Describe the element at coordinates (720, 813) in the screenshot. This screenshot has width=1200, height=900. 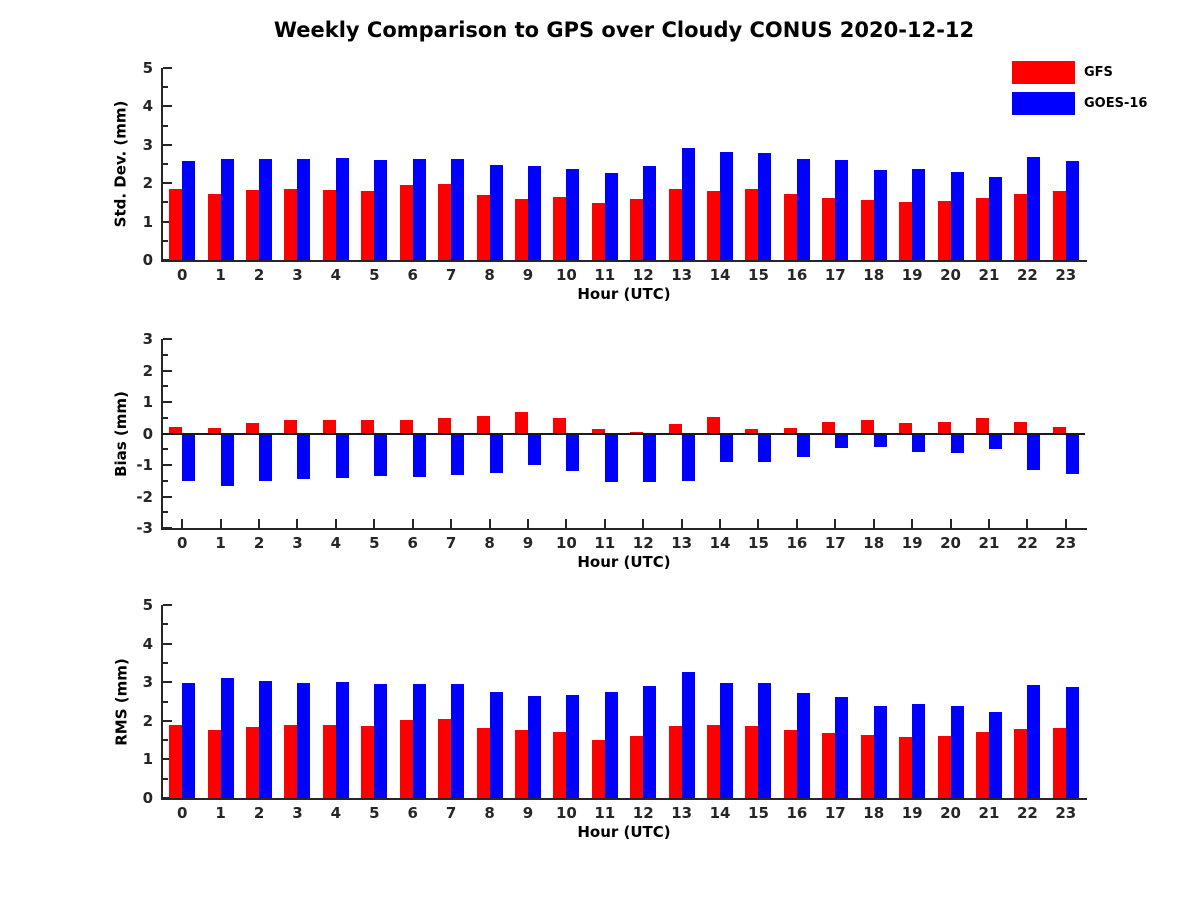
I see `x-tick-label: 14` at that location.